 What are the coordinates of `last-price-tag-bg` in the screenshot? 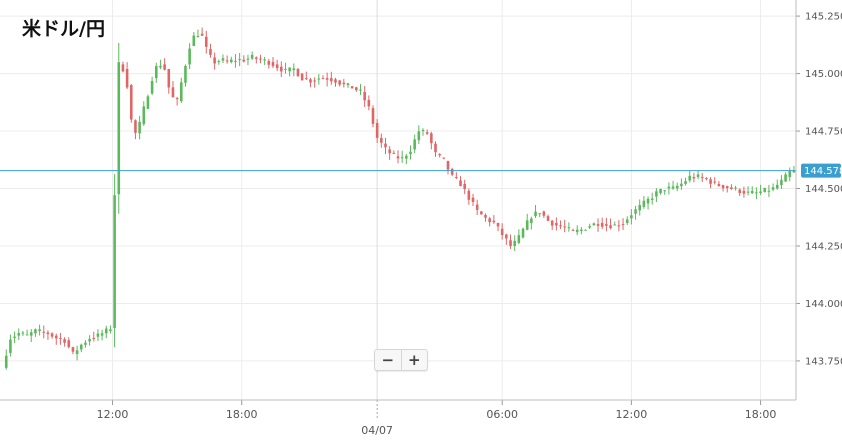 It's located at (821, 170).